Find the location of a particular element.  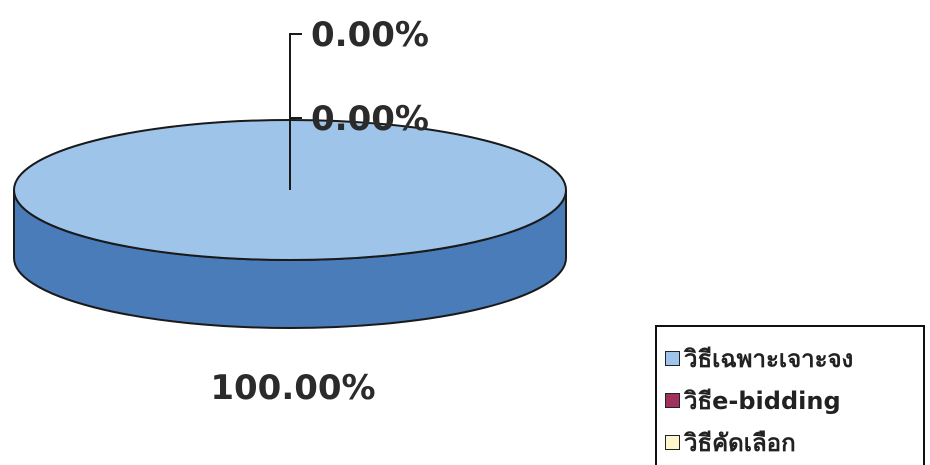

data-label-1: 100.00% is located at coordinates (292, 388).